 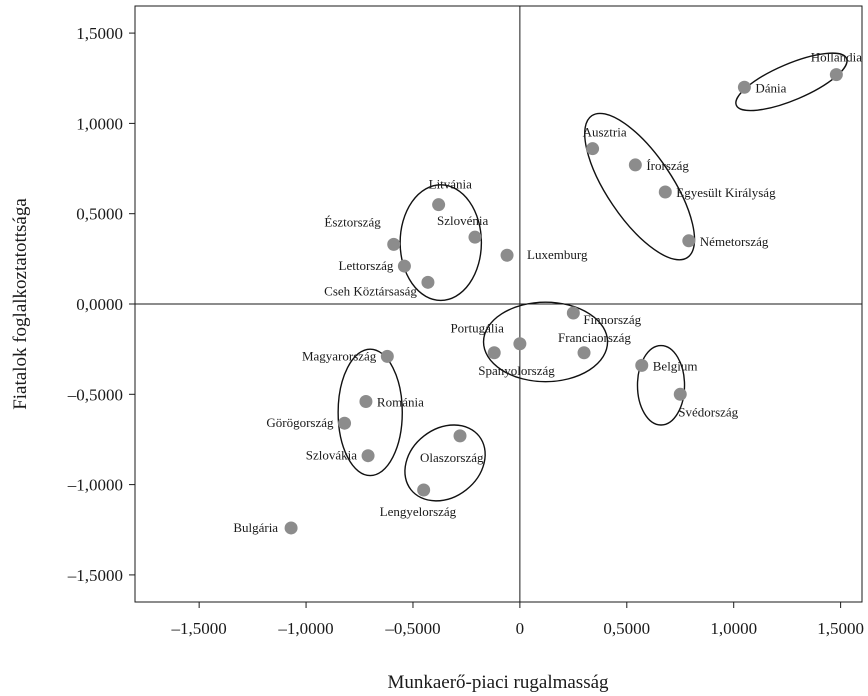 What do you see at coordinates (791, 82) in the screenshot?
I see `cluster-hollandia-dania` at bounding box center [791, 82].